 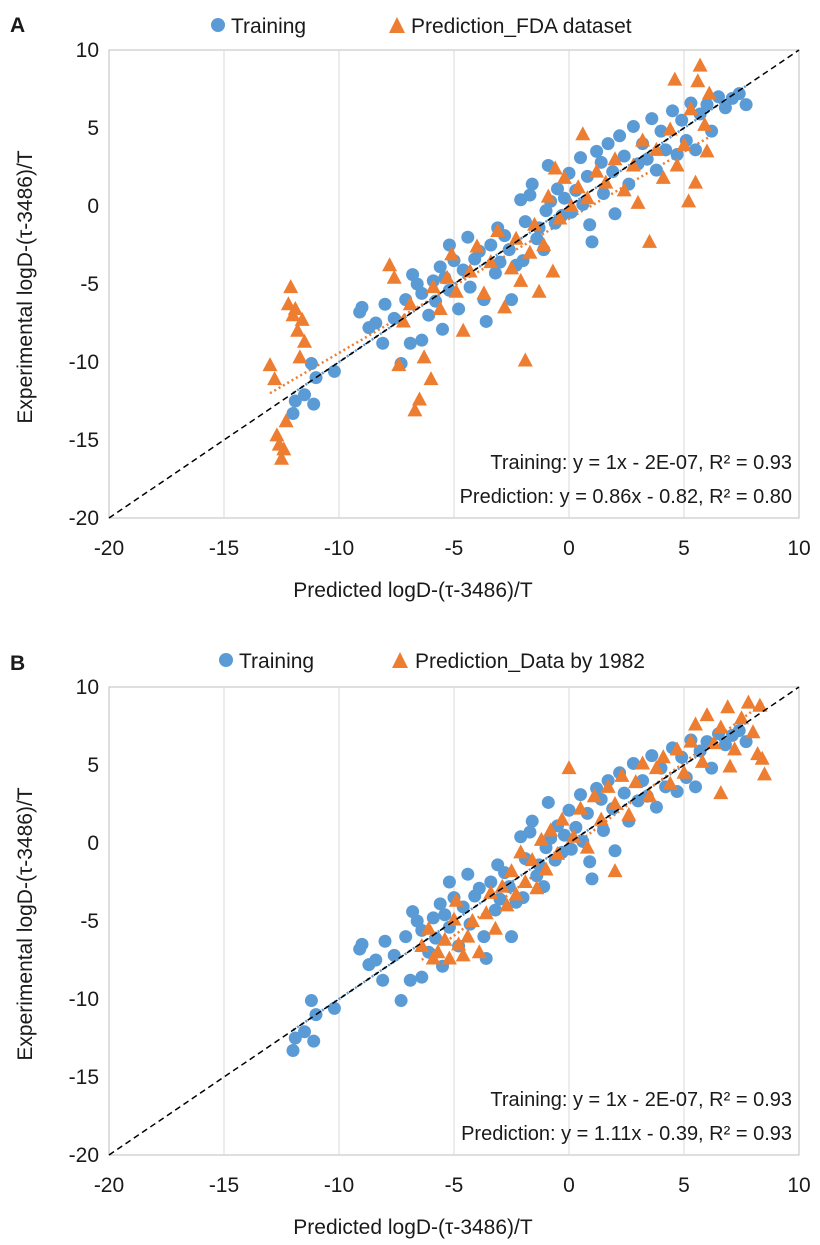 I want to click on y-tick-label: -20, so click(x=84, y=1155).